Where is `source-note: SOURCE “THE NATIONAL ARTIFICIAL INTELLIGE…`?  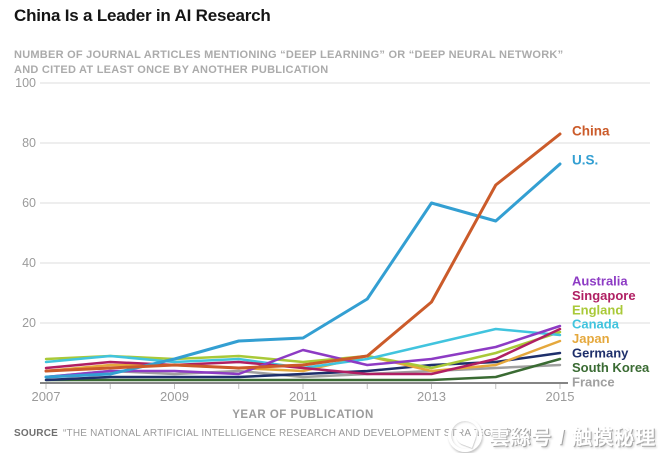
source-note: SOURCE “THE NATIONAL ARTIFICIAL INTELLIGE… is located at coordinates (274, 433).